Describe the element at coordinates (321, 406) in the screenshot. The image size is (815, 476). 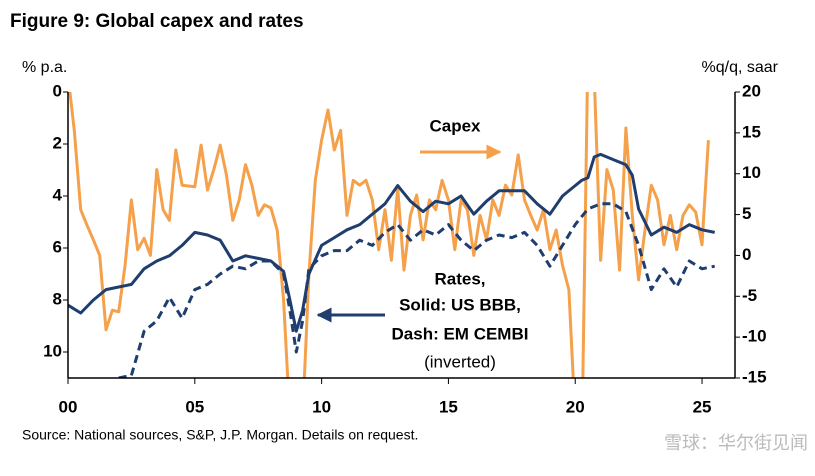
I see `x-tick-label: 10` at that location.